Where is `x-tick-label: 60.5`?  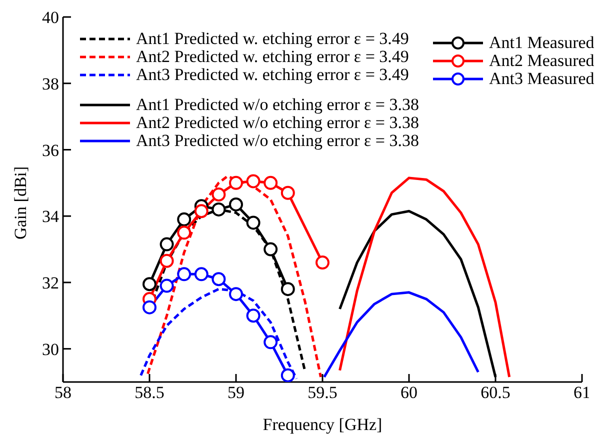
x-tick-label: 60.5 is located at coordinates (495, 392).